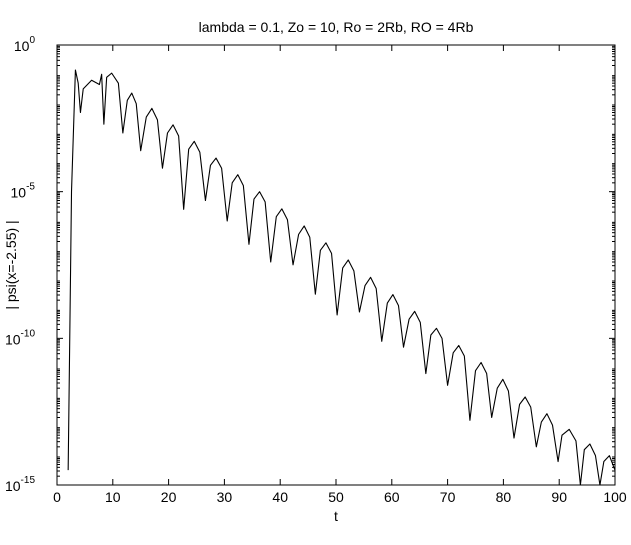 The image size is (631, 545). Describe the element at coordinates (32, 40) in the screenshot. I see `y-tick-exponent: 0` at that location.